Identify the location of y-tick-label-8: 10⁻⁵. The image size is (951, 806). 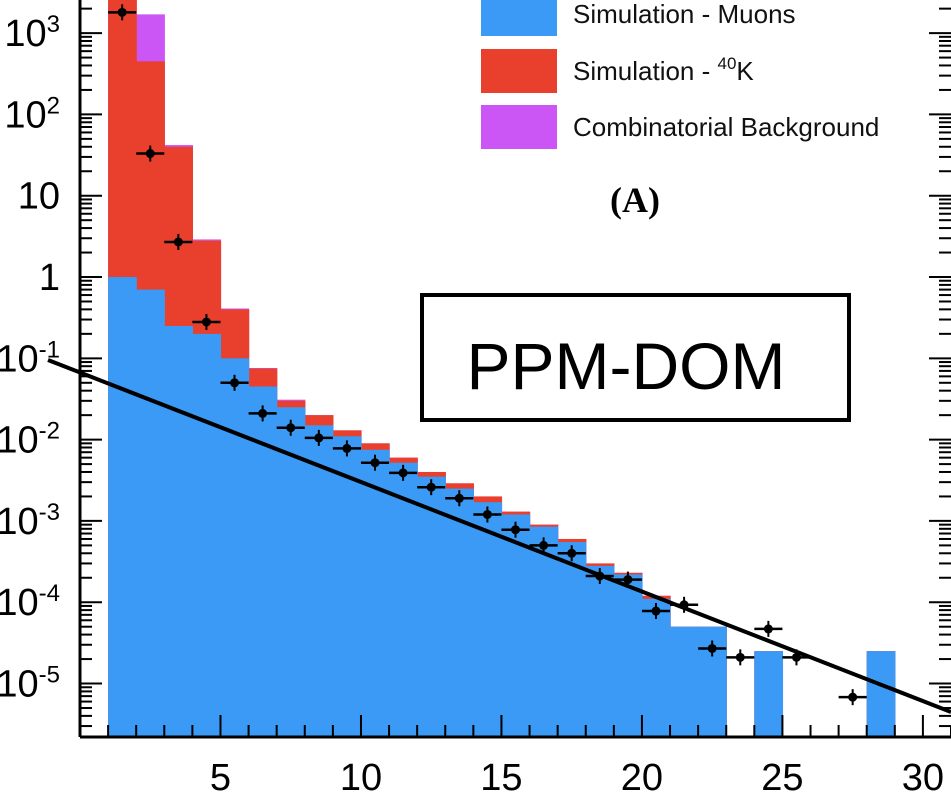
(30, 684).